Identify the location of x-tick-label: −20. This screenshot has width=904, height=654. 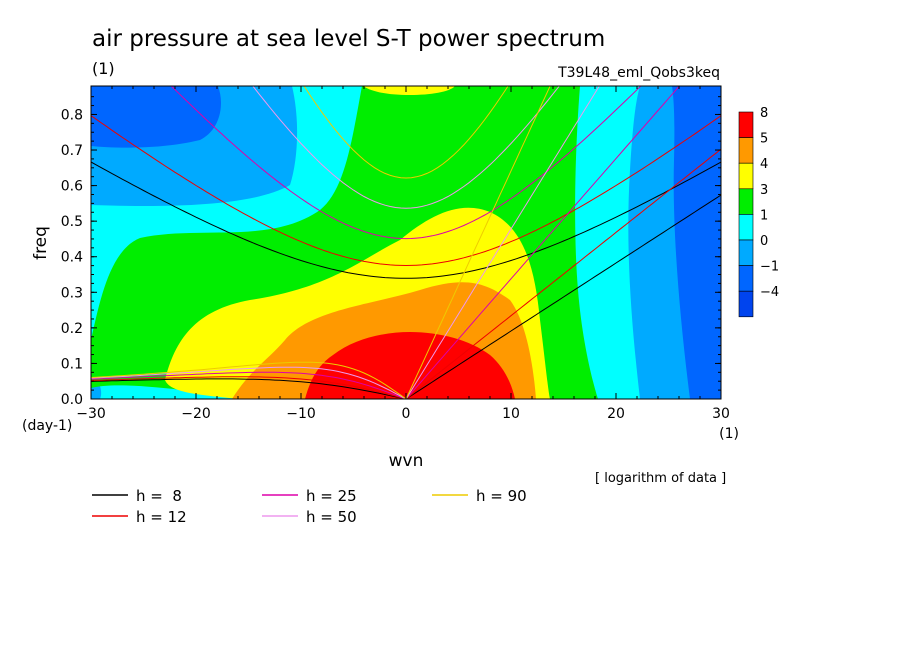
(196, 414).